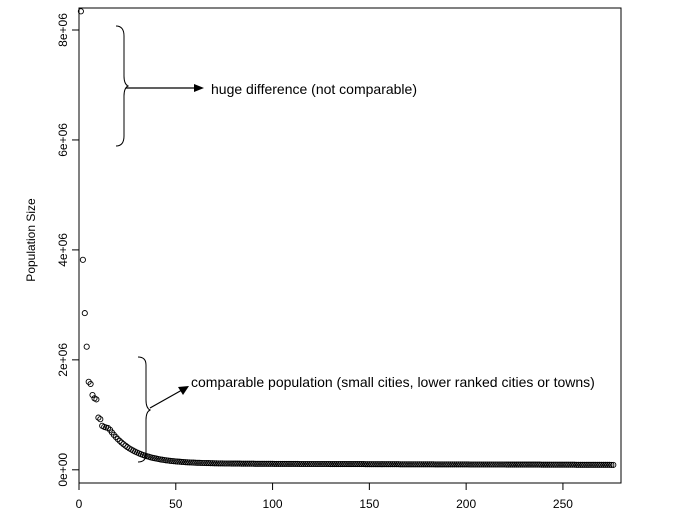  What do you see at coordinates (183, 390) in the screenshot?
I see `arrow-bottom-head` at bounding box center [183, 390].